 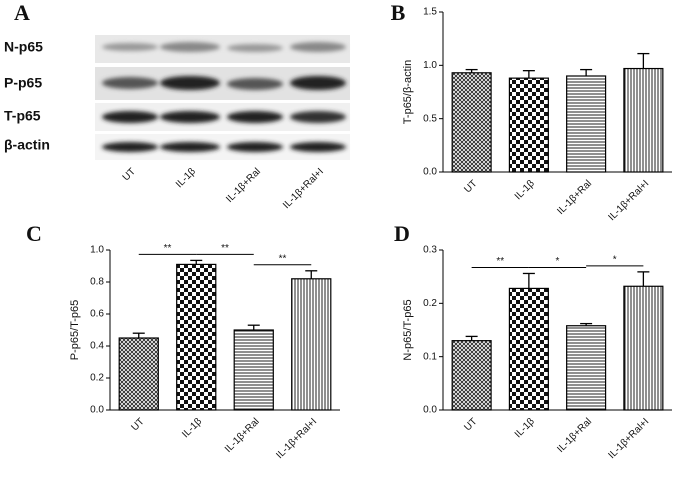 I want to click on y-tick-label: 0.8, so click(x=97, y=282).